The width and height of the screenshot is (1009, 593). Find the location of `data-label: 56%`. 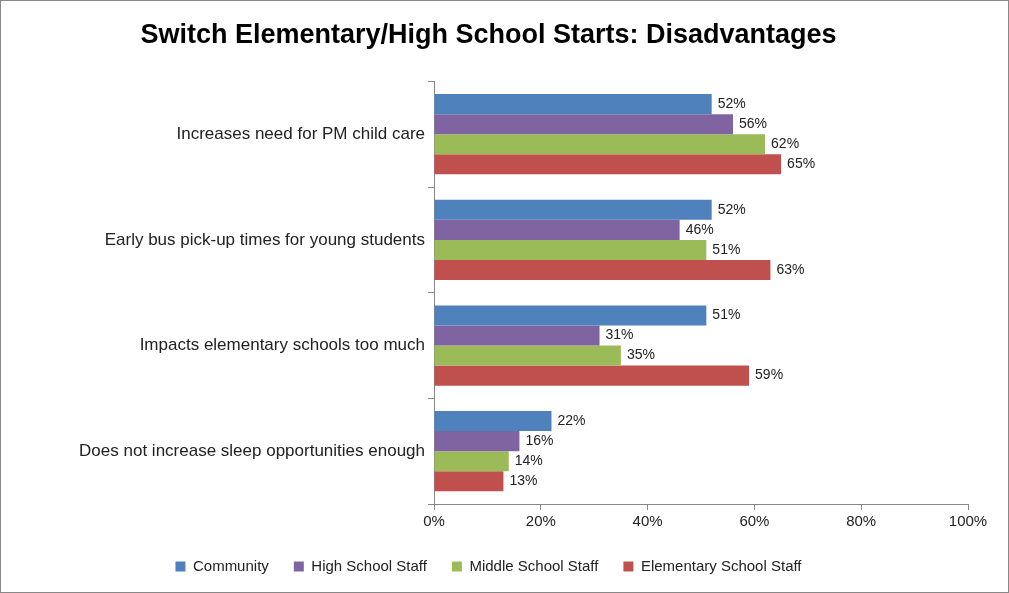

data-label: 56% is located at coordinates (753, 123).